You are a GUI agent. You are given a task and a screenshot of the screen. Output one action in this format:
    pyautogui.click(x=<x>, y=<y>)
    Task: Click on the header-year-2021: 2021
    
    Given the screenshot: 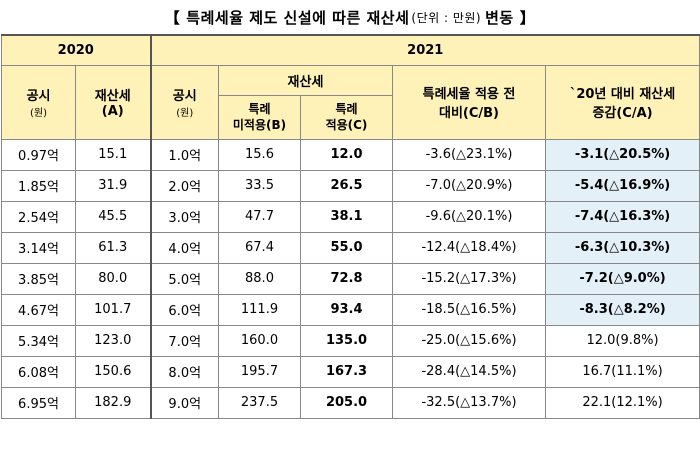 What is the action you would take?
    pyautogui.click(x=424, y=50)
    